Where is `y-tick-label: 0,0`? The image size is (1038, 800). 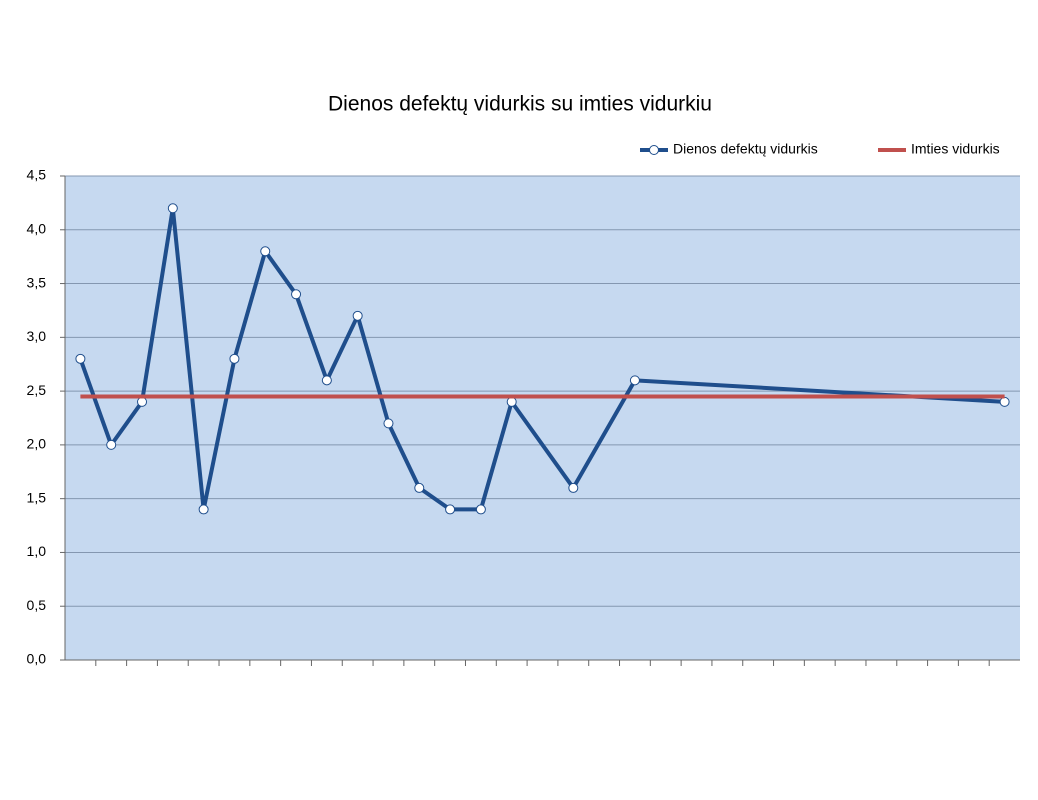
y-tick-label: 0,0 is located at coordinates (37, 659).